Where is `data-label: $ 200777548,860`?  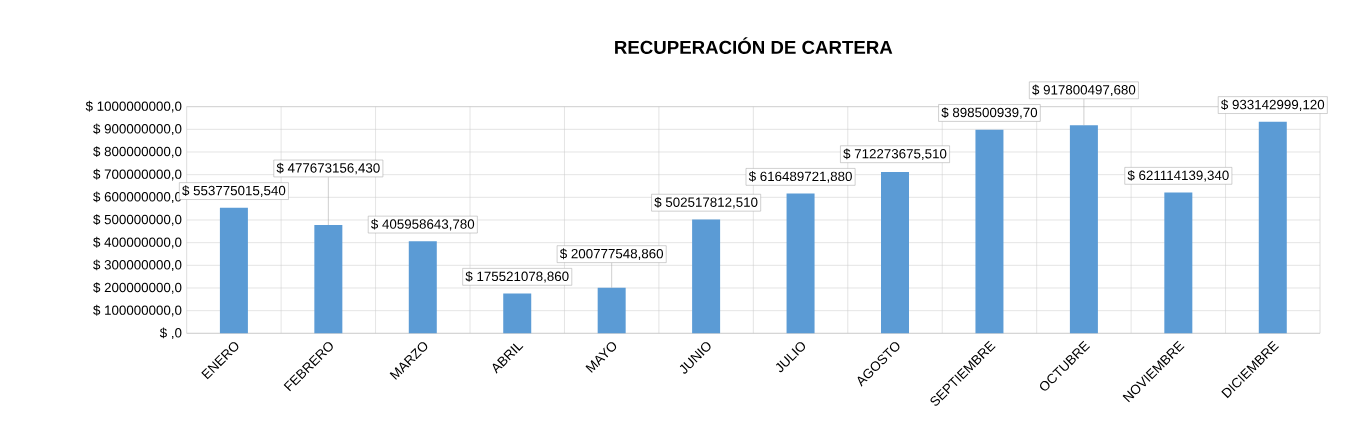 data-label: $ 200777548,860 is located at coordinates (611, 254).